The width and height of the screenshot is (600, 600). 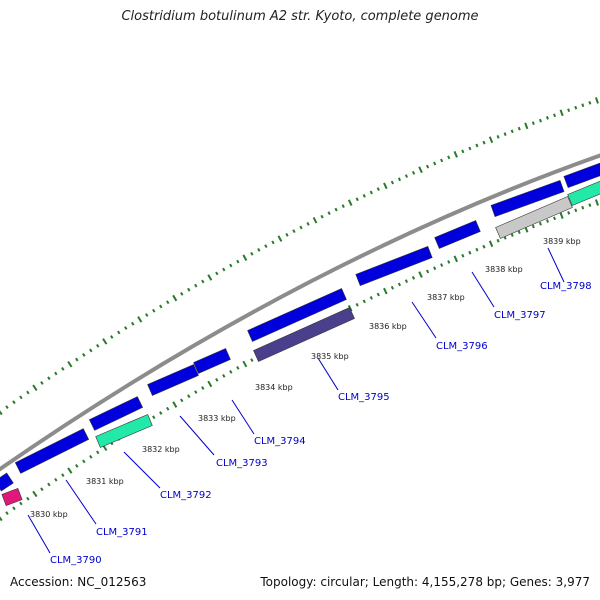 I want to click on gene-label: CLM_3792, so click(x=186, y=495).